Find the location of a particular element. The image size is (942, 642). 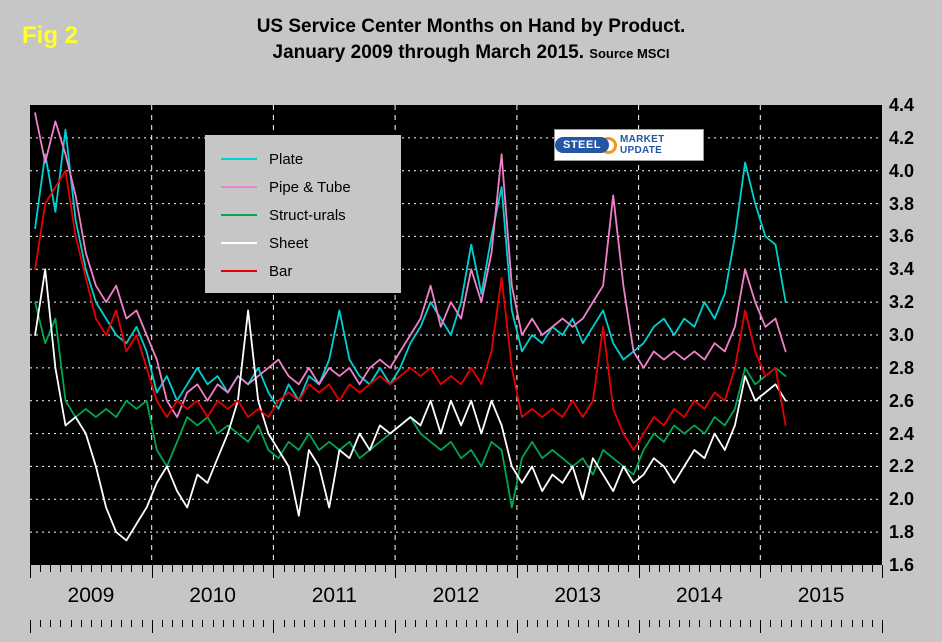

legend-swatch-icon is located at coordinates (239, 271).